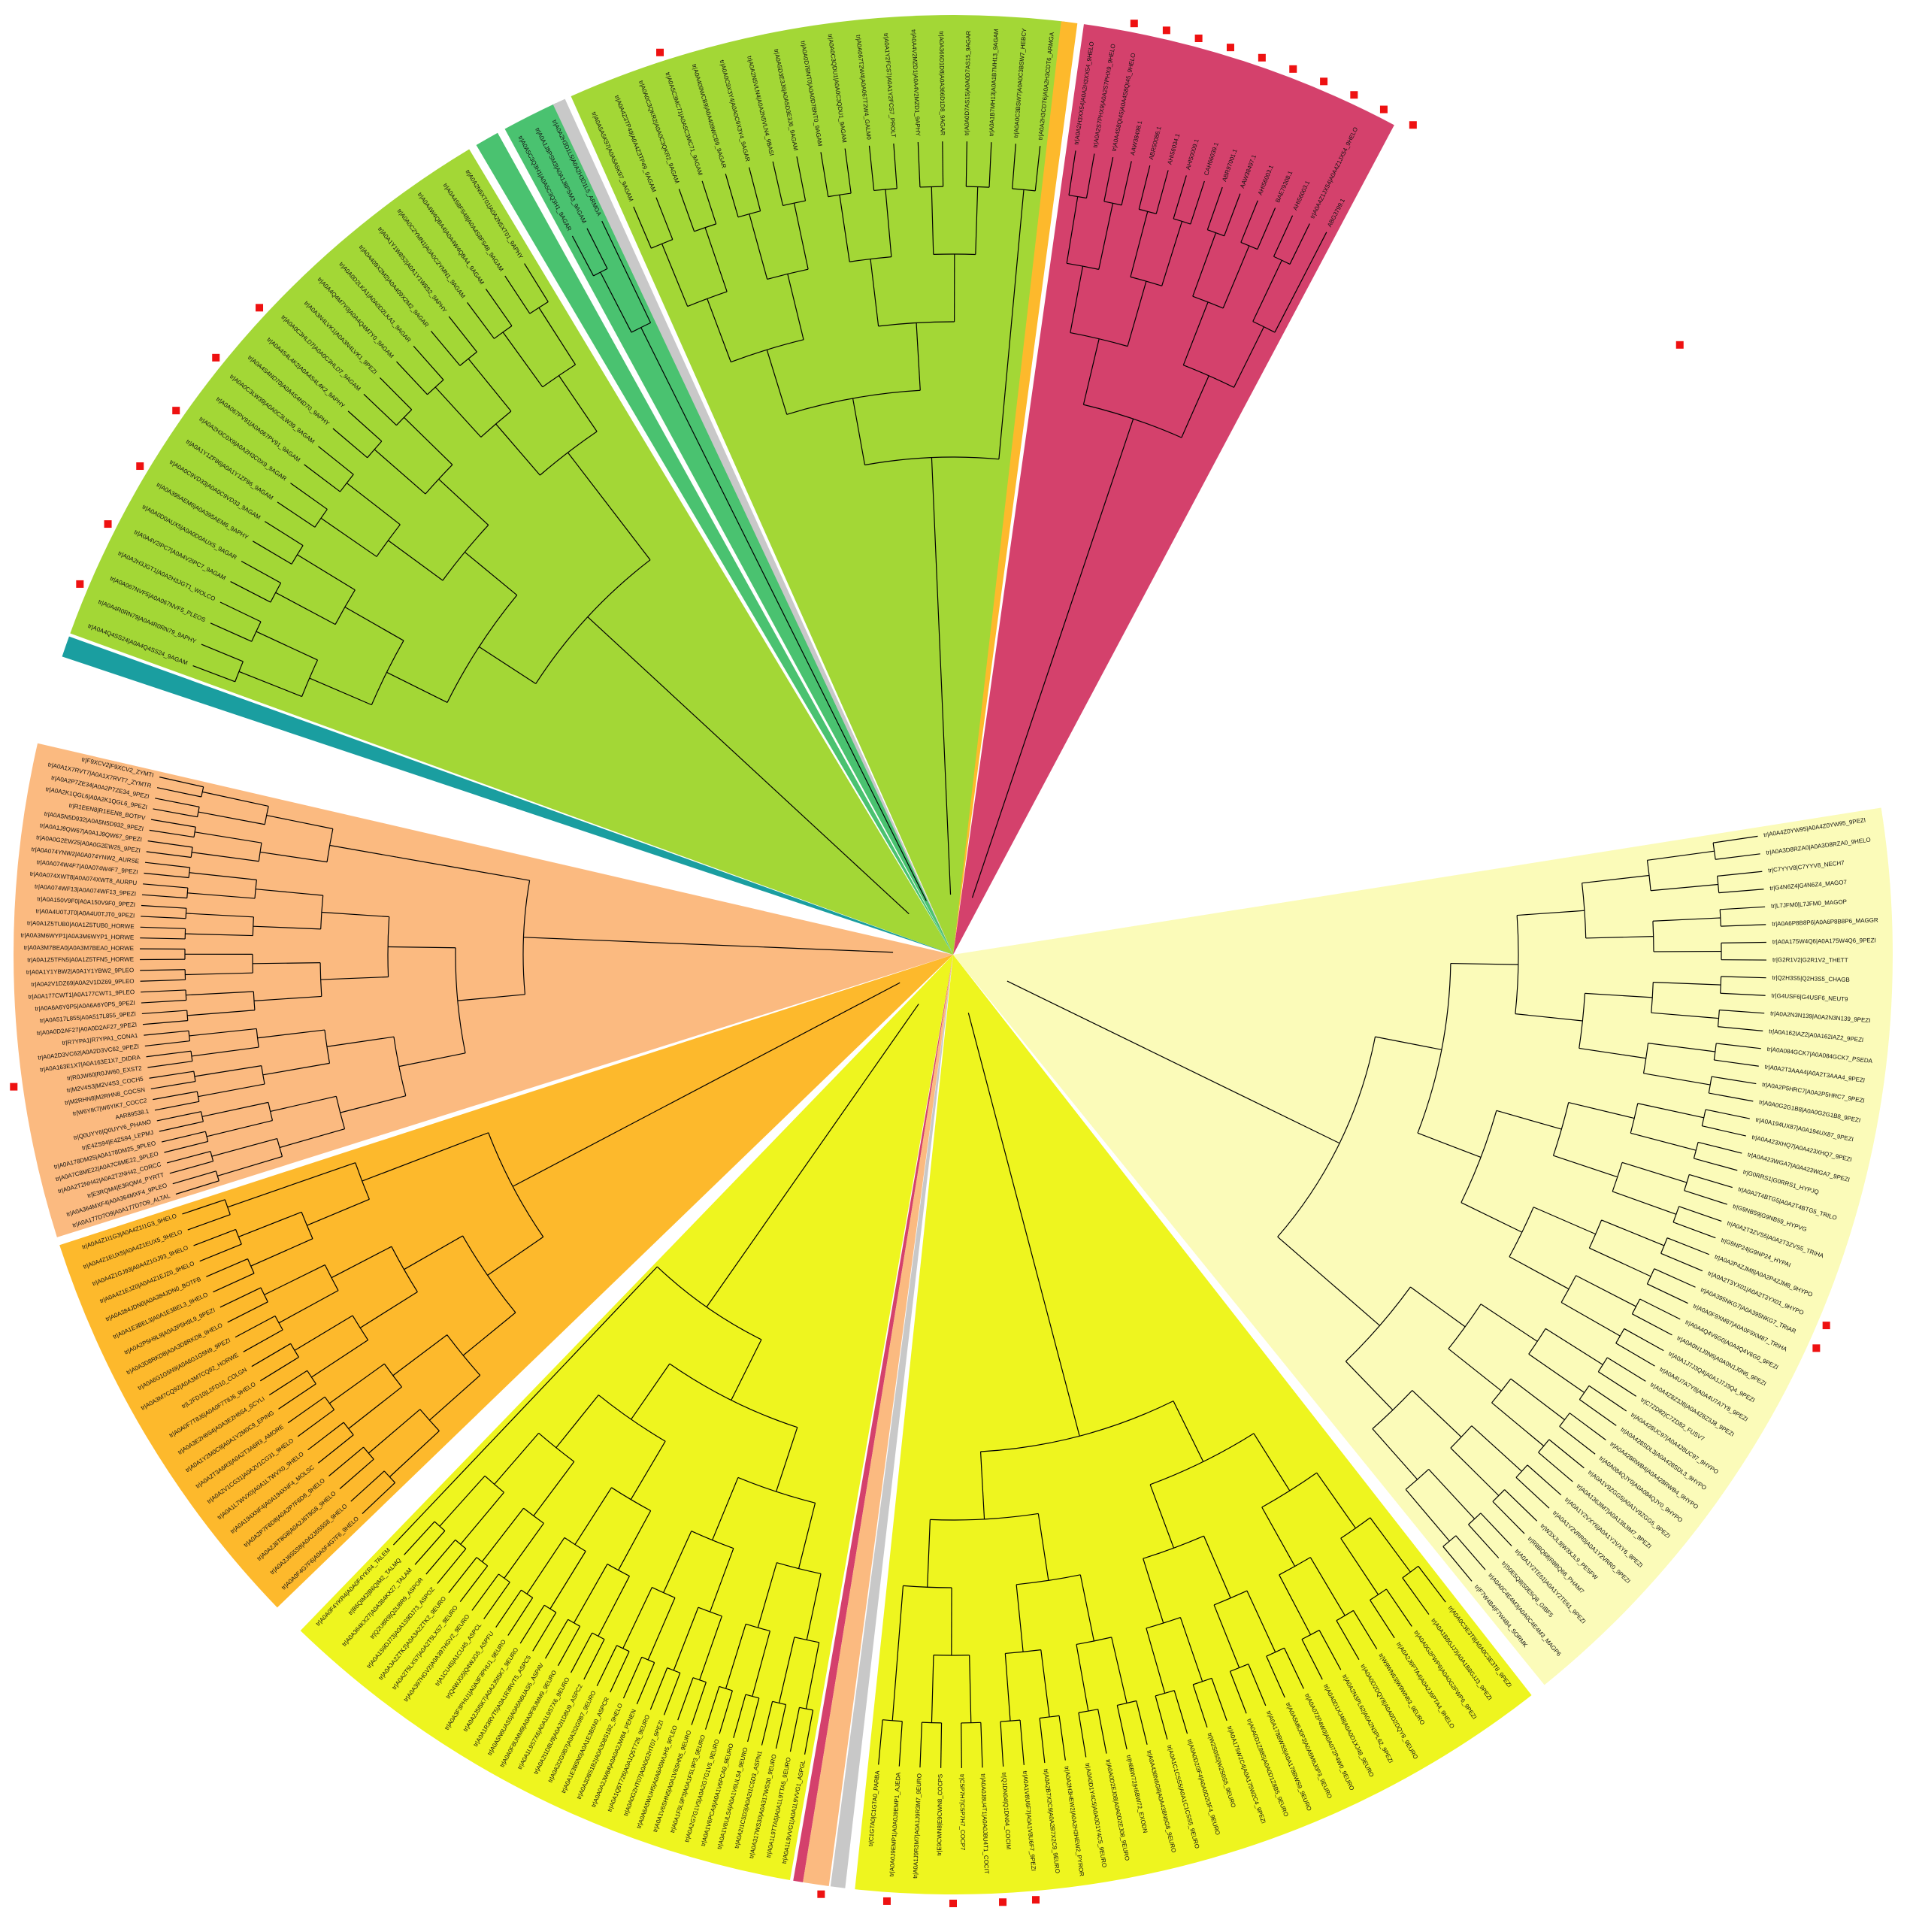  What do you see at coordinates (80, 971) in the screenshot?
I see `leaf-label: tr|A0A1Y1YBW2|A0A1Y1YBW2_9PLEO` at bounding box center [80, 971].